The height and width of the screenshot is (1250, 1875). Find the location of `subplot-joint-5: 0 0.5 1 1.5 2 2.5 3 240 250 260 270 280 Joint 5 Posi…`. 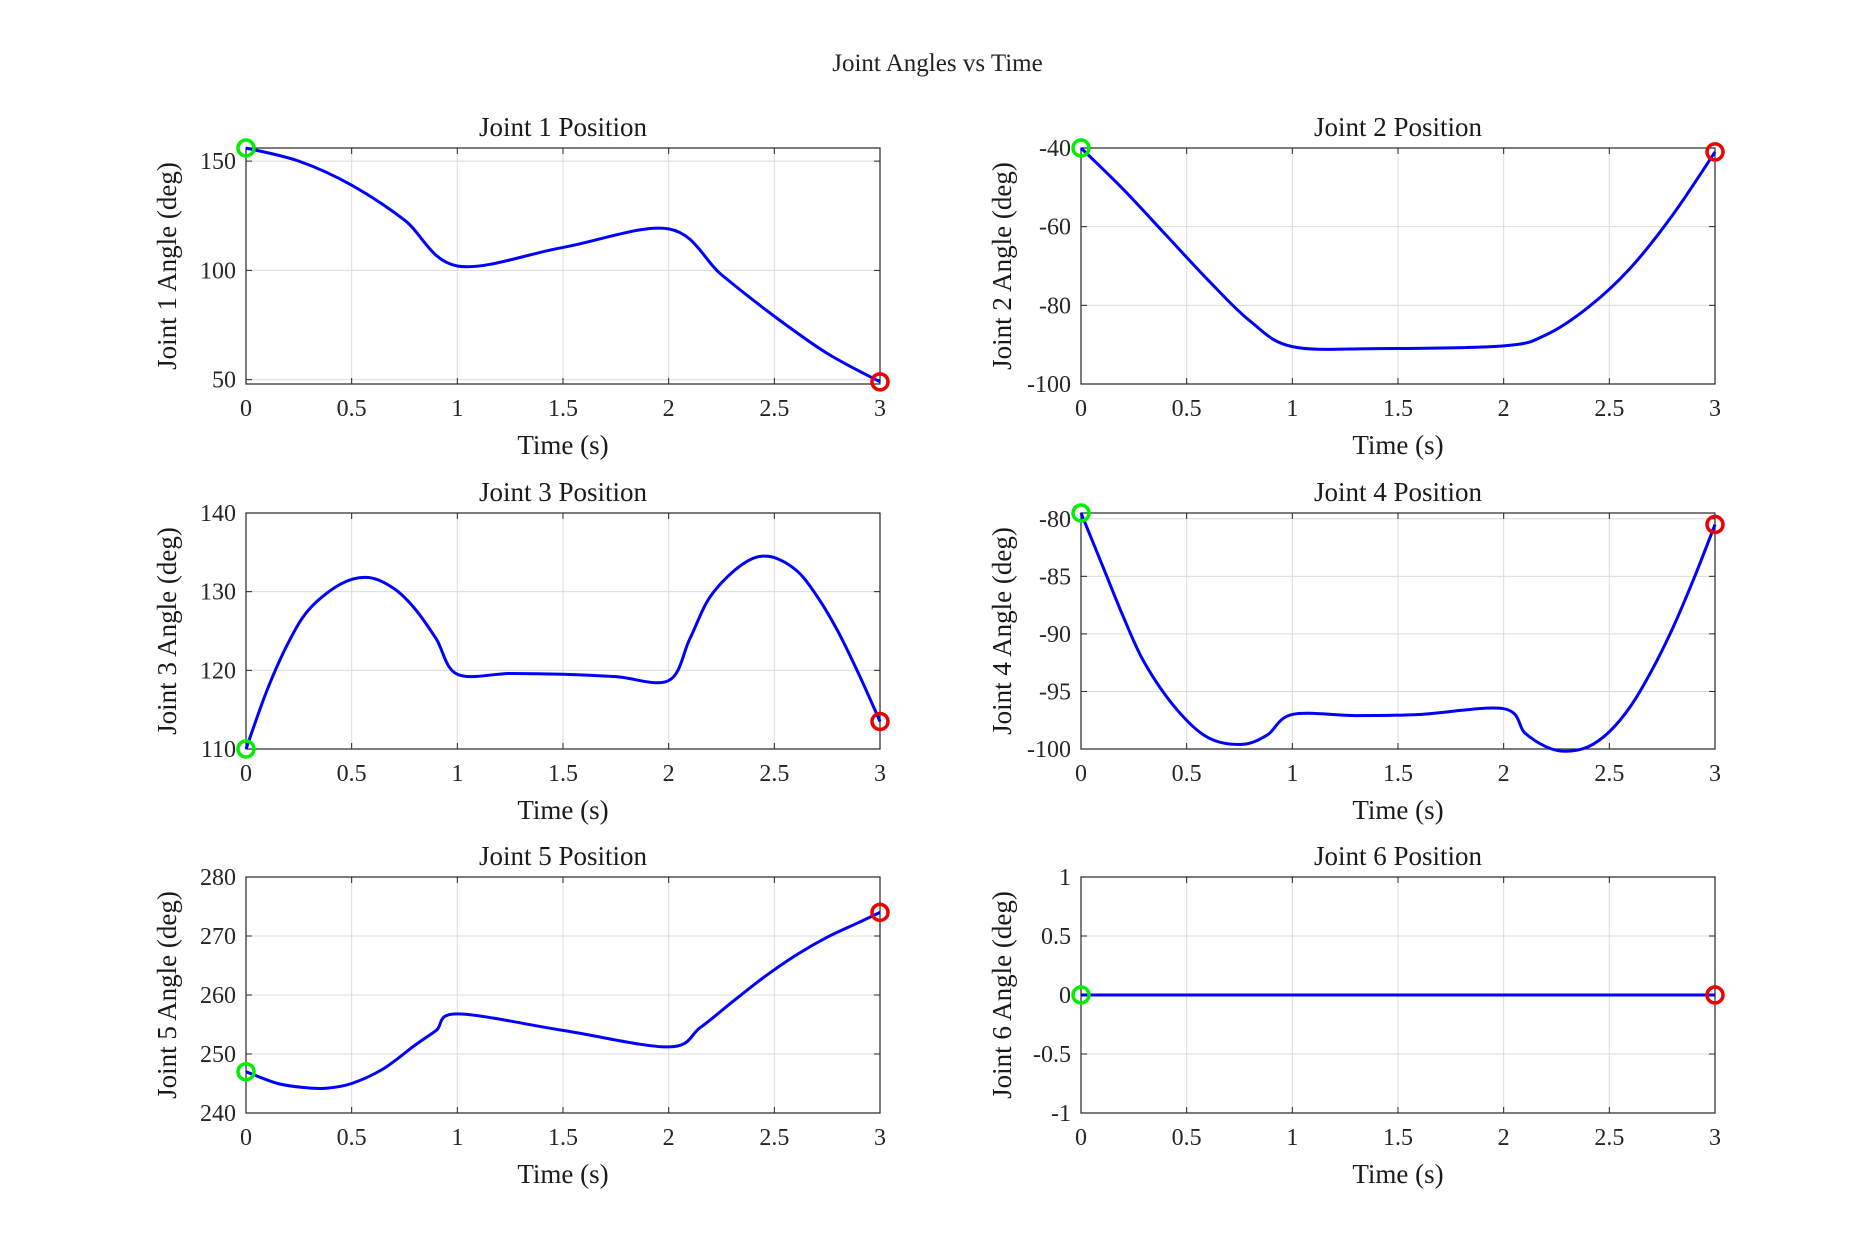

subplot-joint-5: 0 0.5 1 1.5 2 2.5 3 240 250 260 270 280 Joint 5 Posi… is located at coordinates (521, 1015).